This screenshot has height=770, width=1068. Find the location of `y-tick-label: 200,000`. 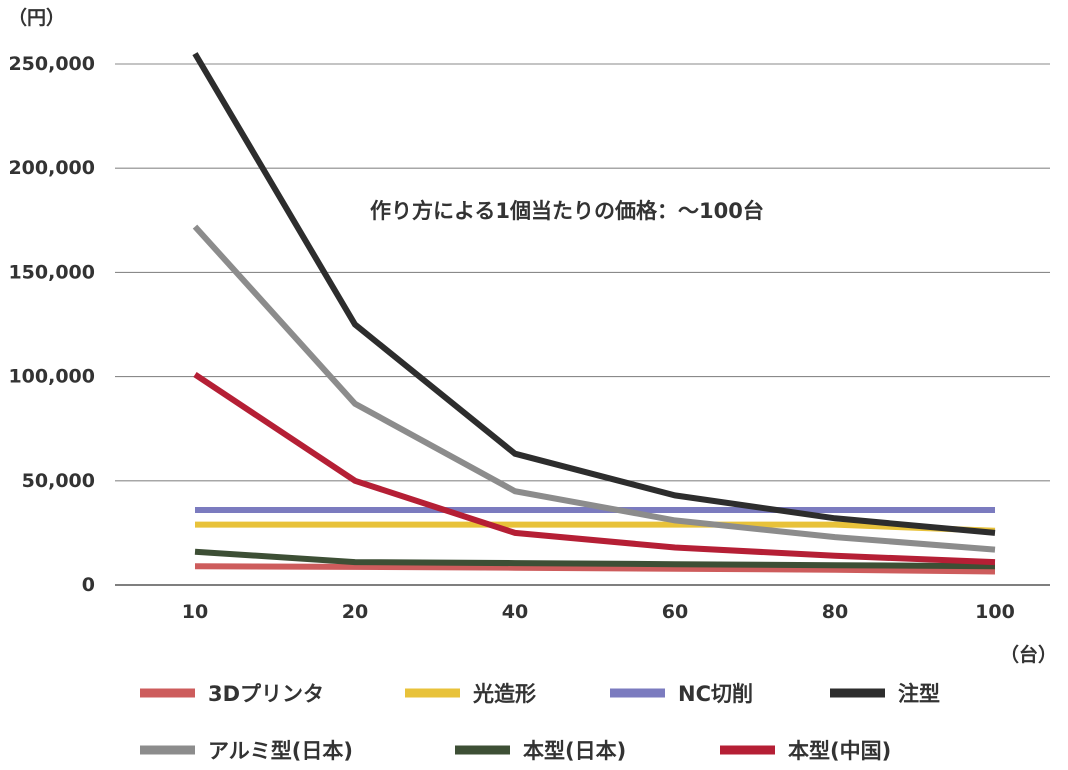

y-tick-label: 200,000 is located at coordinates (51, 168).